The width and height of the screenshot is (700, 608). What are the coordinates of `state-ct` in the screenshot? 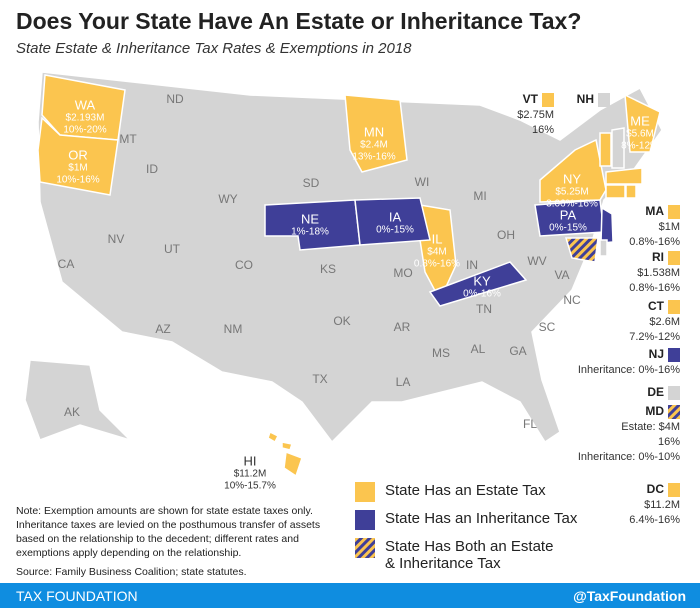 It's located at (615, 191).